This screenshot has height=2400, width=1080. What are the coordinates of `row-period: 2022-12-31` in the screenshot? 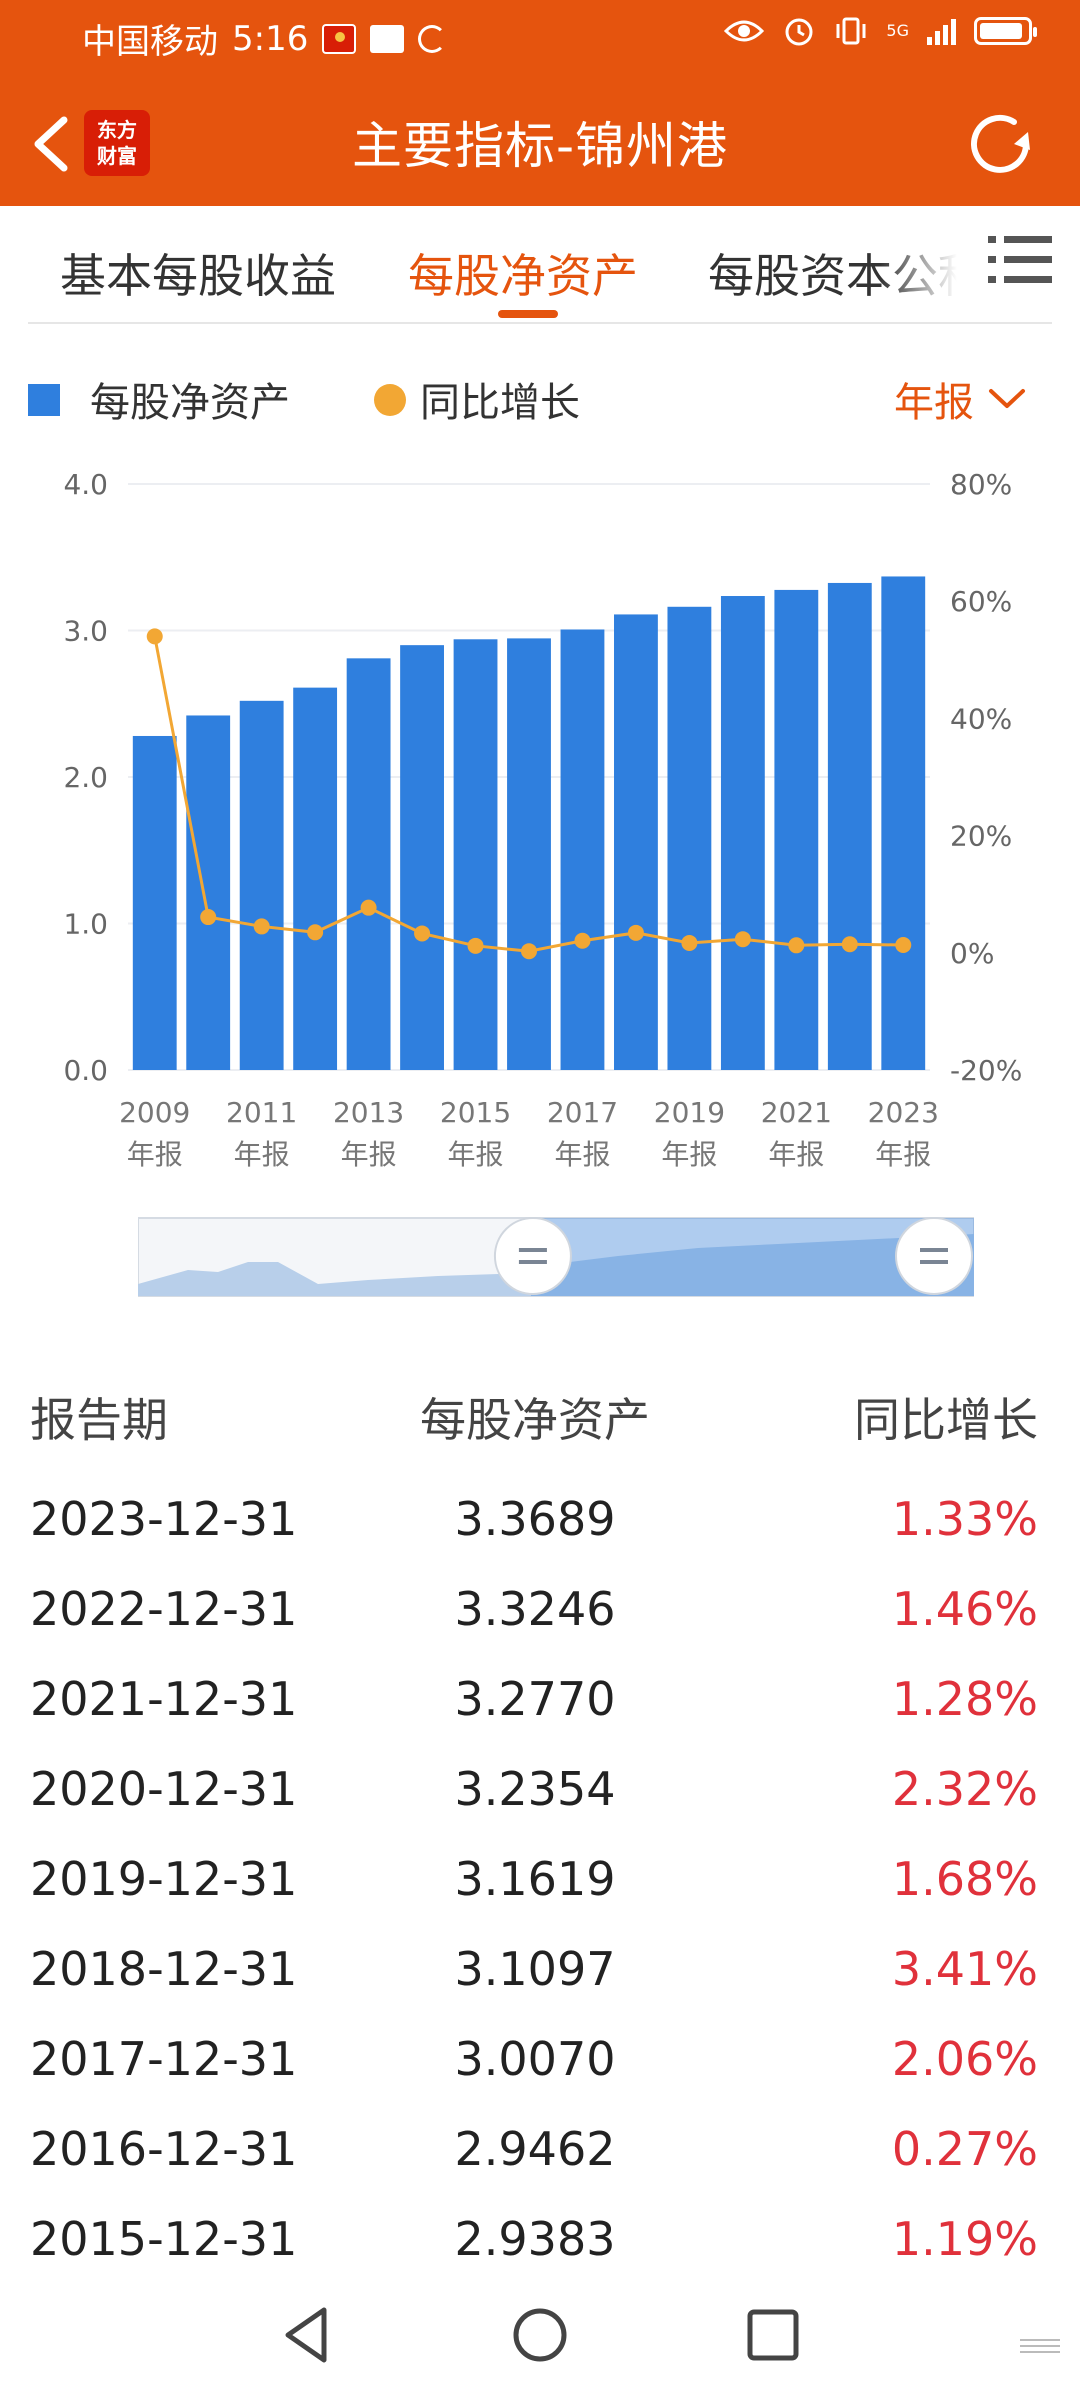 It's located at (164, 1609).